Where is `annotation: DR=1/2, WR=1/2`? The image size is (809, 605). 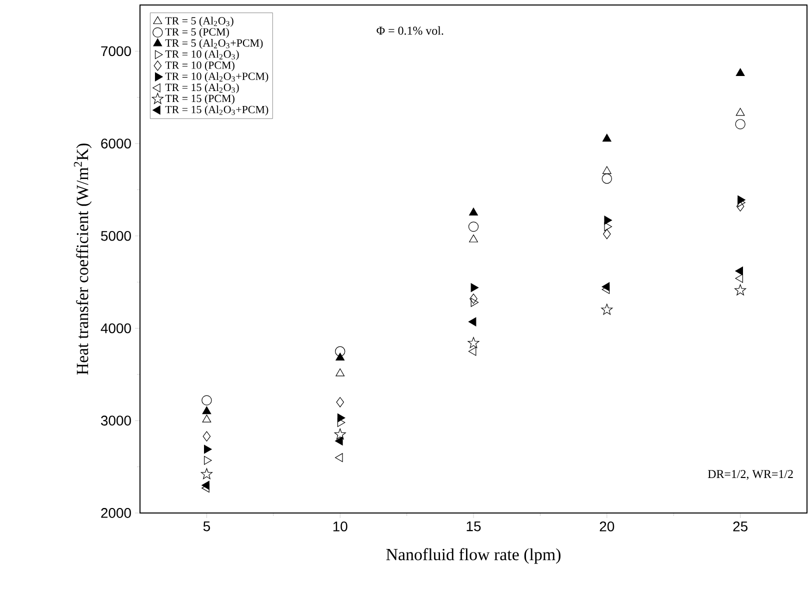
annotation: DR=1/2, WR=1/2 is located at coordinates (750, 475).